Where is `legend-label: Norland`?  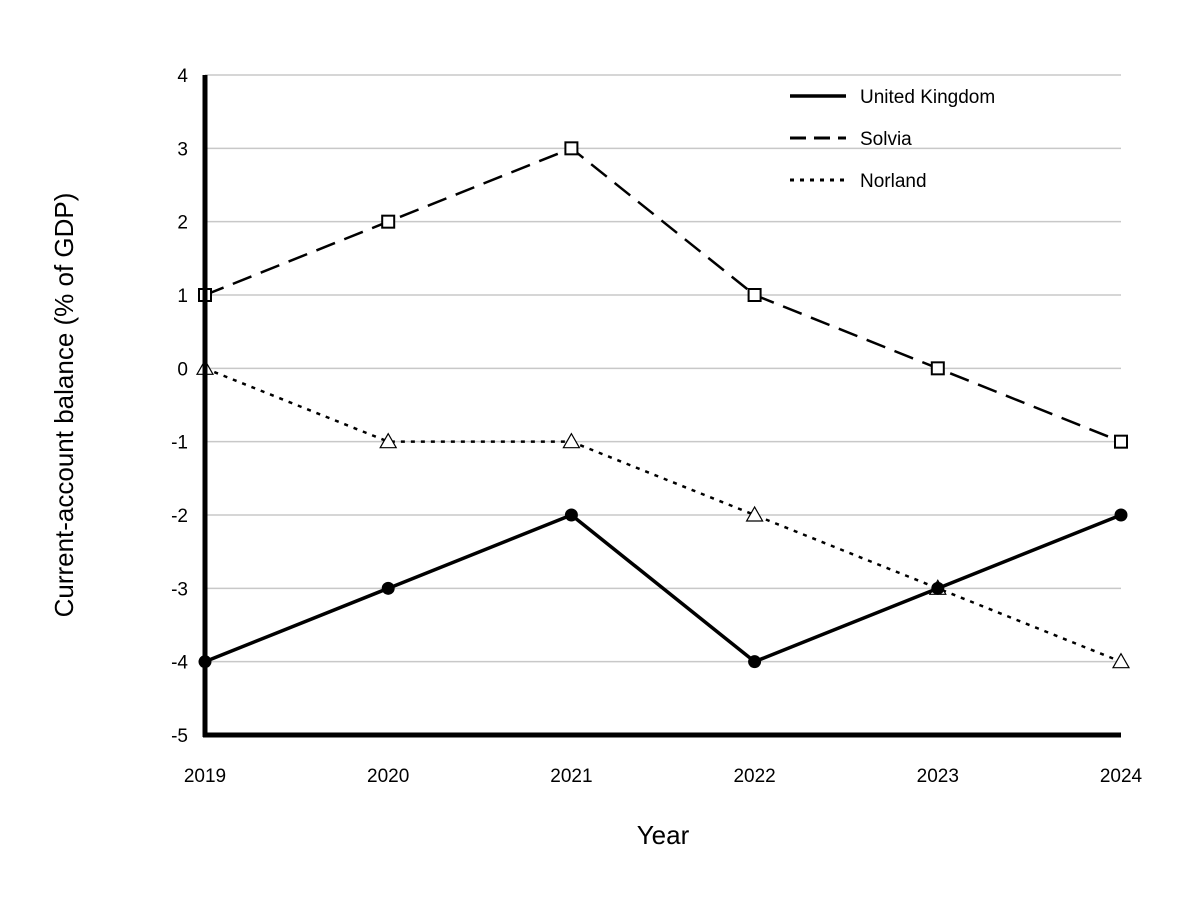
legend-label: Norland is located at coordinates (893, 181).